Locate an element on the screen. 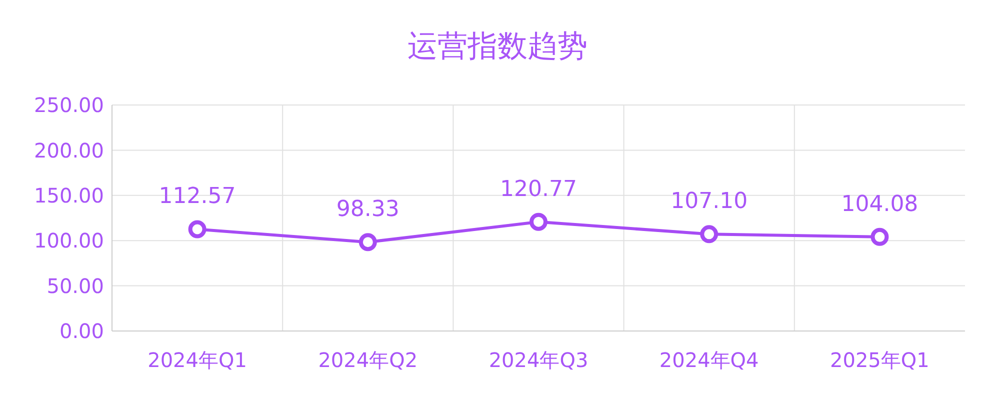  x-tick-label: 2024年Q4 is located at coordinates (709, 360).